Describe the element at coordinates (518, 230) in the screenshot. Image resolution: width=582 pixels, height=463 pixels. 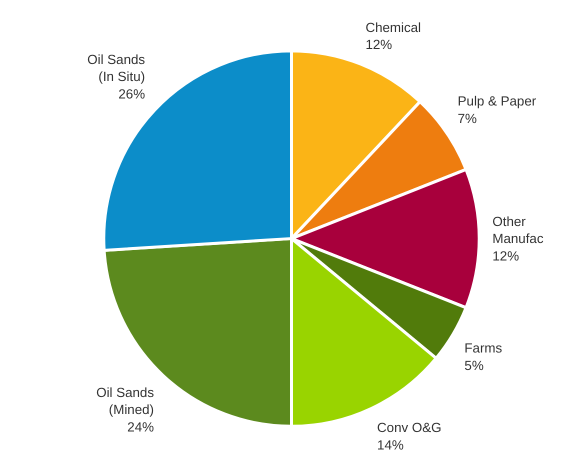
I see `slice-label: Other Manufac` at that location.